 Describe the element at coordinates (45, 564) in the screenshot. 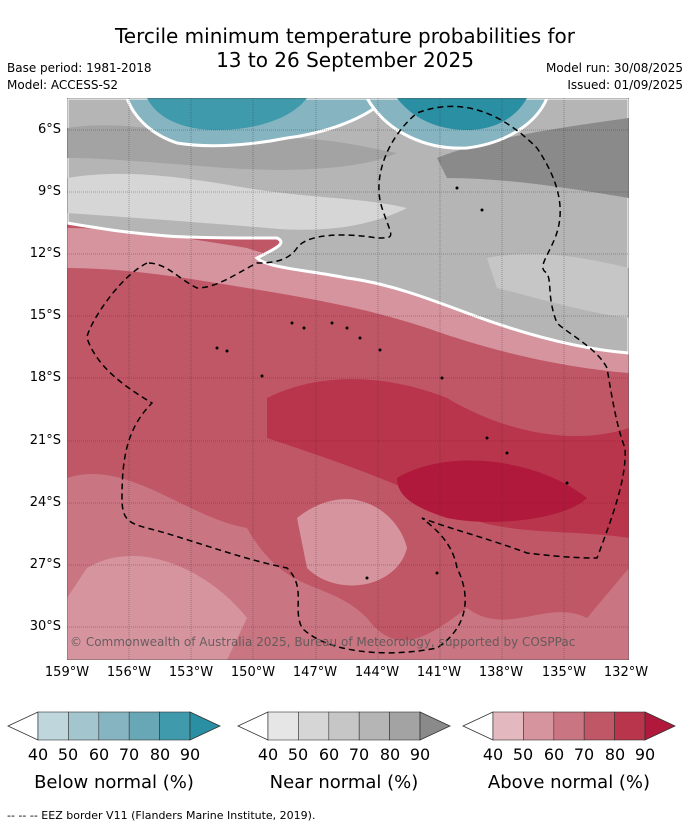

I see `lat-label: 27°S` at that location.